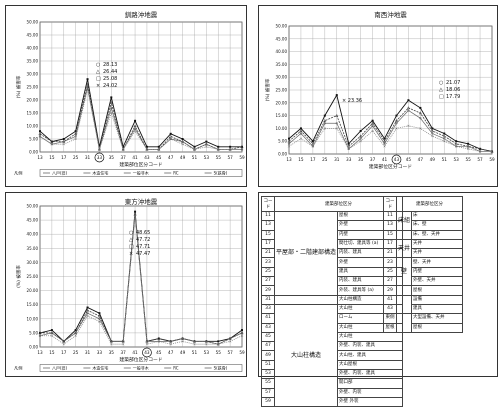 The image size is (502, 407). Describe the element at coordinates (143, 247) in the screenshot. I see `callout-value: 47.71` at that location.